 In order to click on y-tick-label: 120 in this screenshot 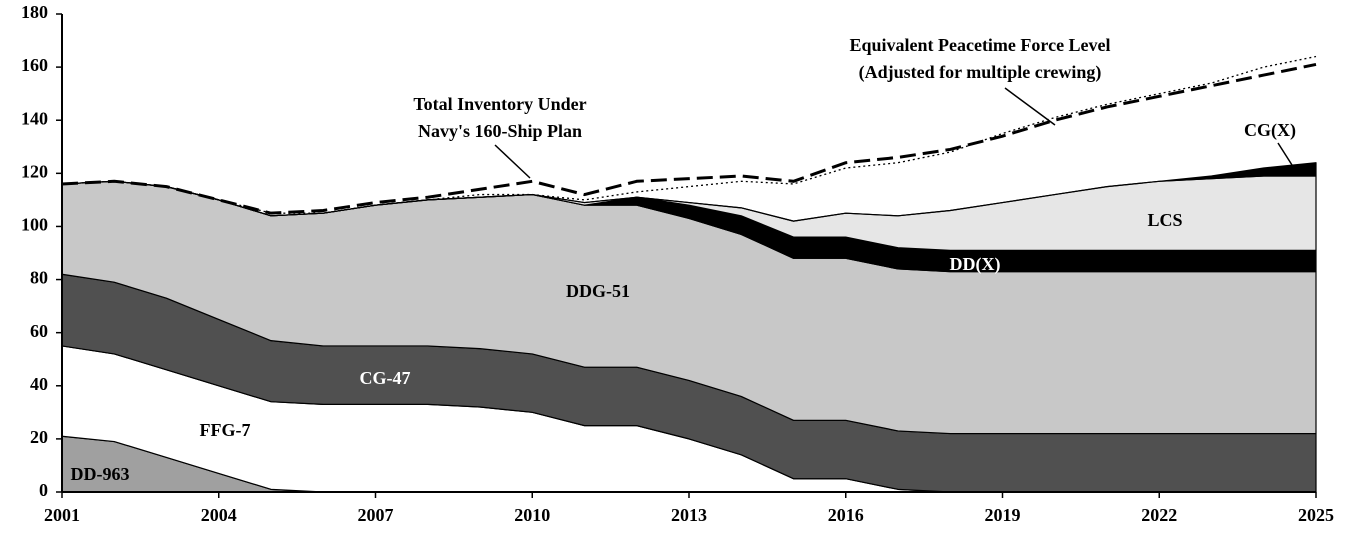, I will do `click(34, 171)`.